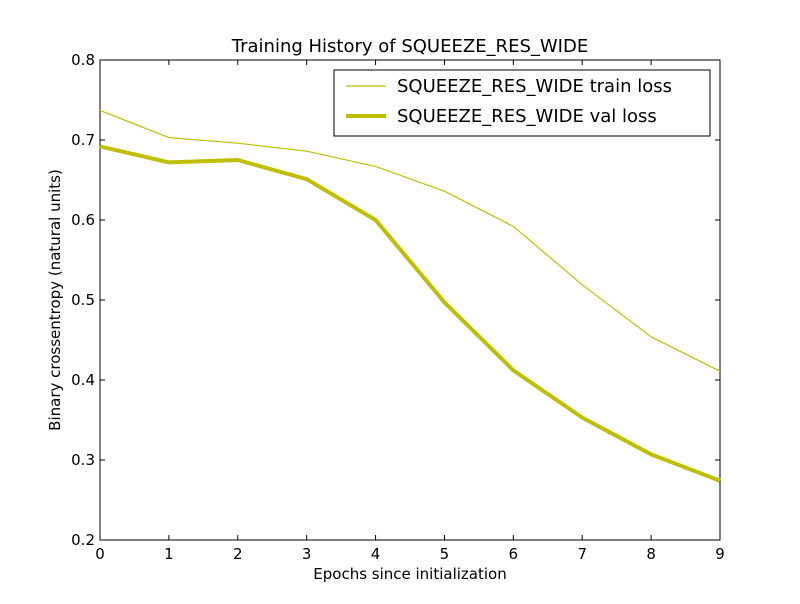 This screenshot has height=604, width=800. I want to click on x-tick-label: 9, so click(720, 554).